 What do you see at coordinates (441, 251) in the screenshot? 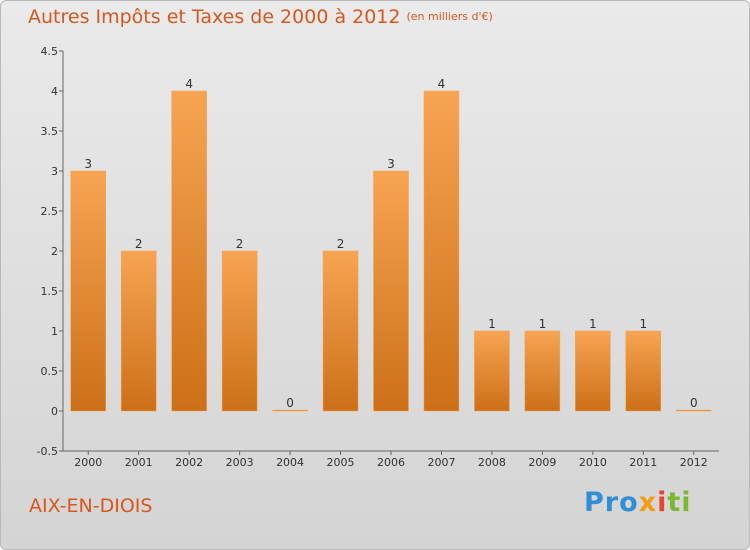
I see `bar-2007` at bounding box center [441, 251].